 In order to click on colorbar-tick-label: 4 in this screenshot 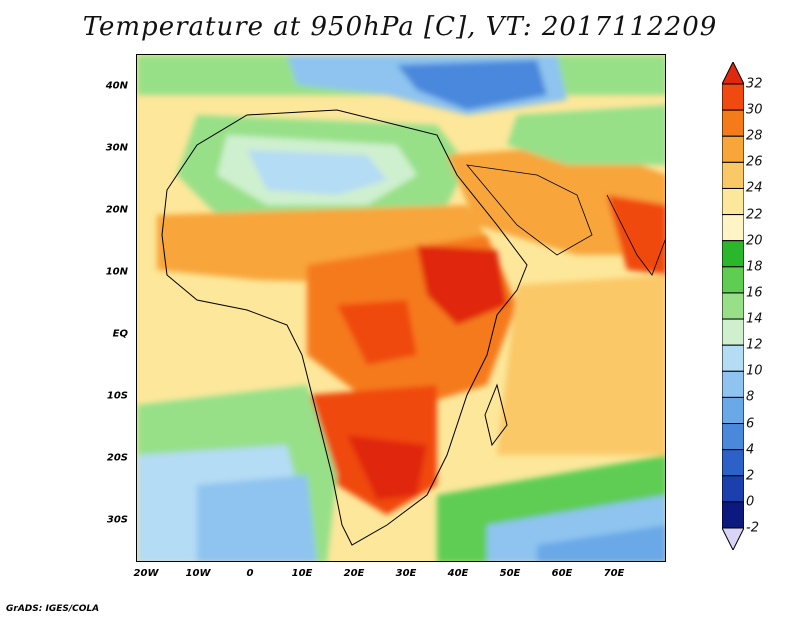, I will do `click(750, 450)`.